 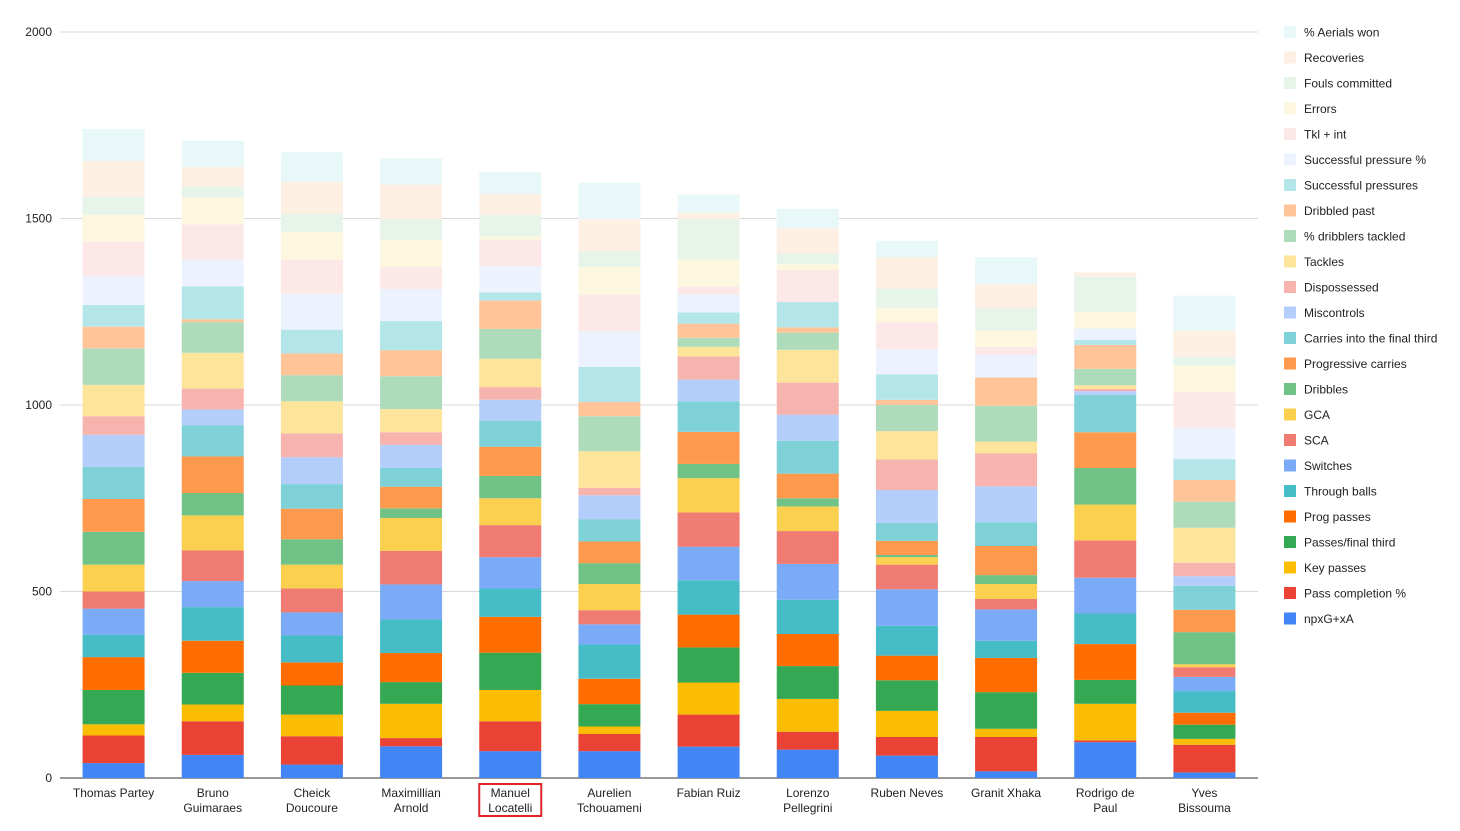 What do you see at coordinates (1105, 793) in the screenshot?
I see `x-tick-label: Rodrigo de` at bounding box center [1105, 793].